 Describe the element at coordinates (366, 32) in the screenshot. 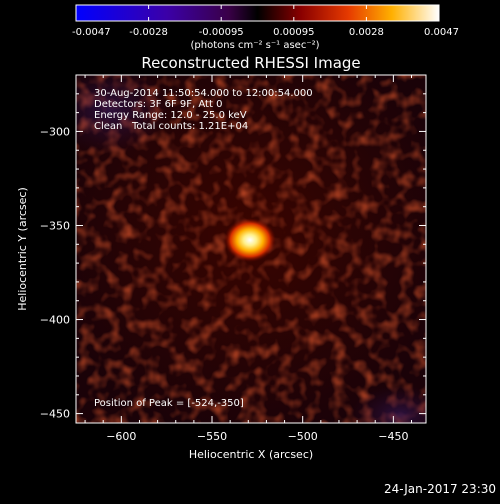

I see `colorbar-tick-label: 0.0028` at that location.